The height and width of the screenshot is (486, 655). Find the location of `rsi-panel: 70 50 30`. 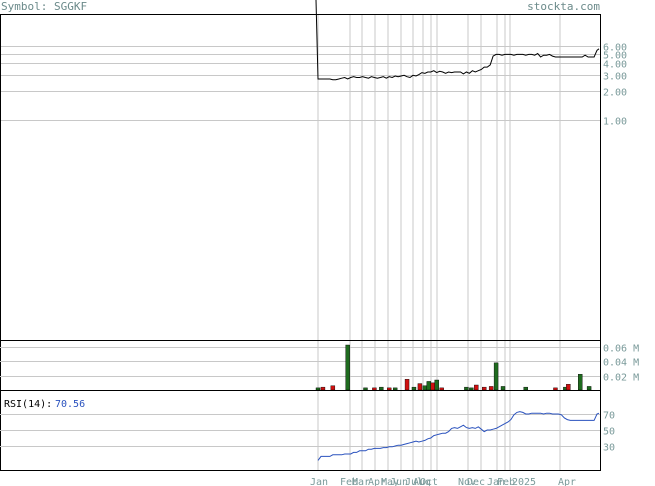

rsi-panel: 70 50 30 is located at coordinates (307, 436).